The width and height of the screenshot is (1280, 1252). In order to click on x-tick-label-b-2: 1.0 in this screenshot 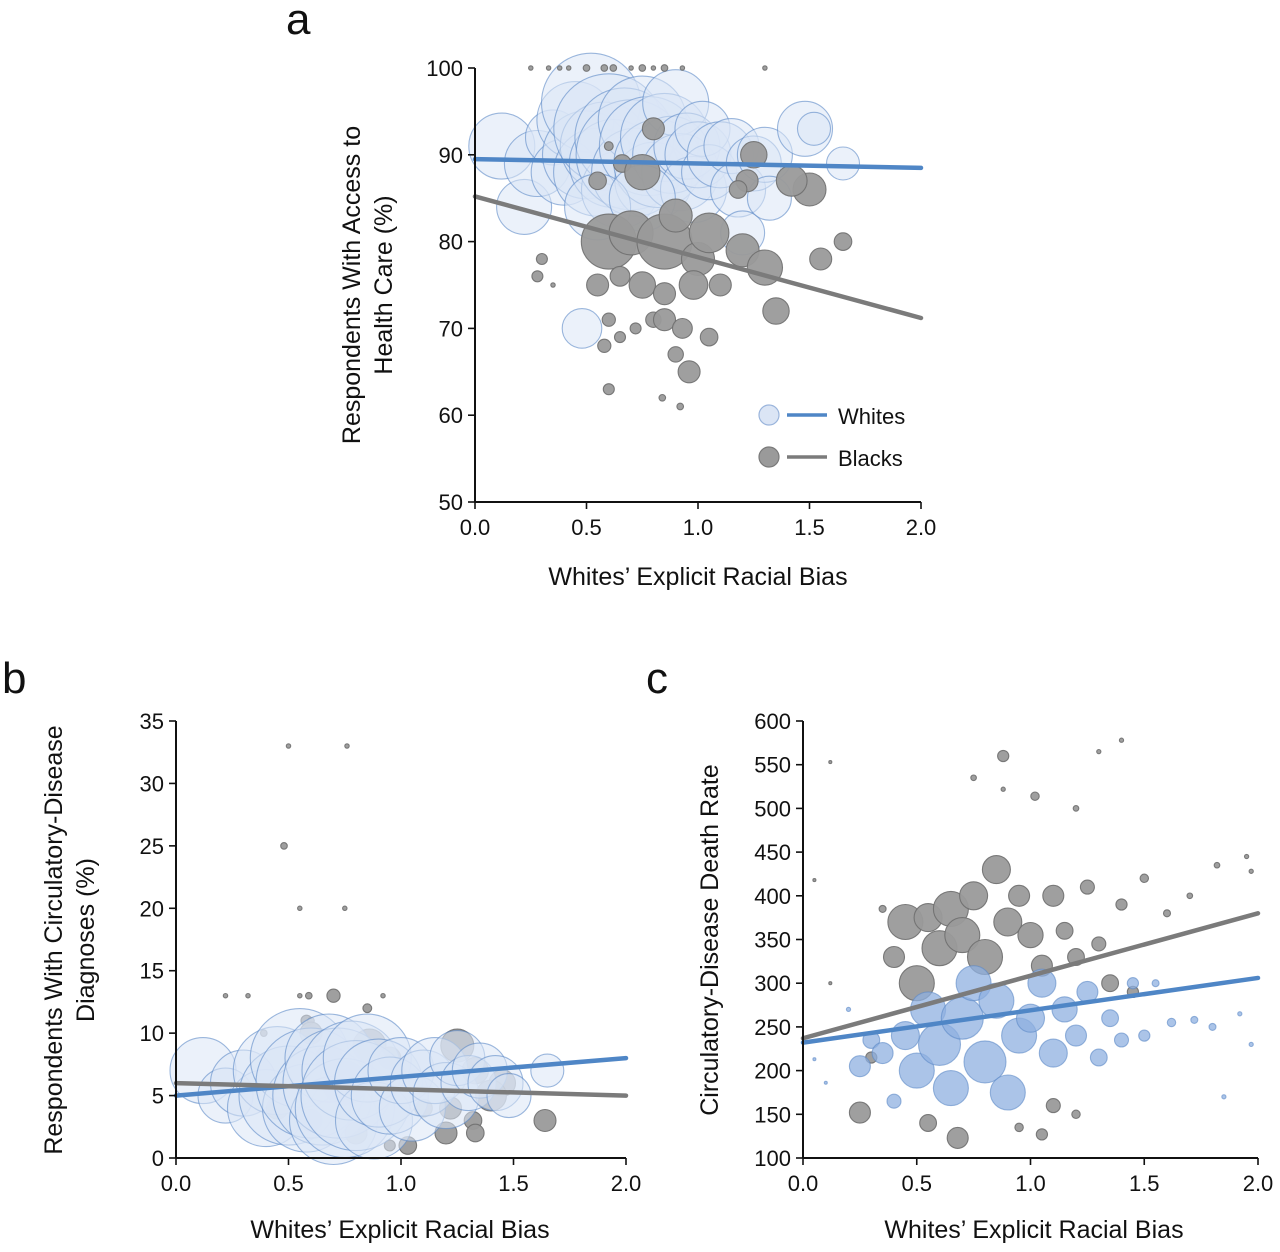, I will do `click(401, 1183)`.